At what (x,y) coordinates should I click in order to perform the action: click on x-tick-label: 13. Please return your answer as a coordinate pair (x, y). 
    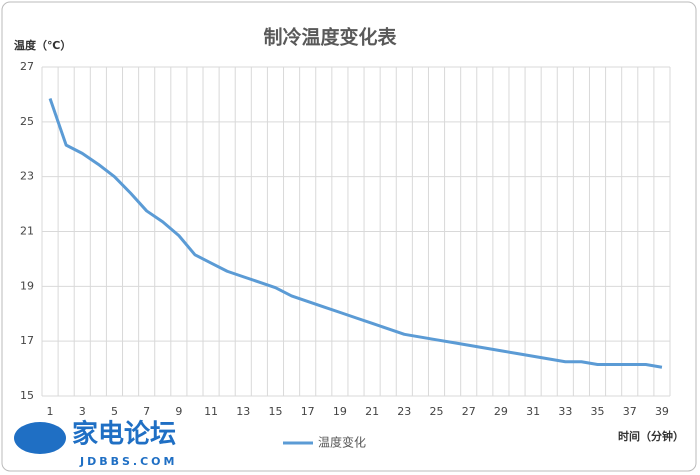
    Looking at the image, I should click on (243, 411).